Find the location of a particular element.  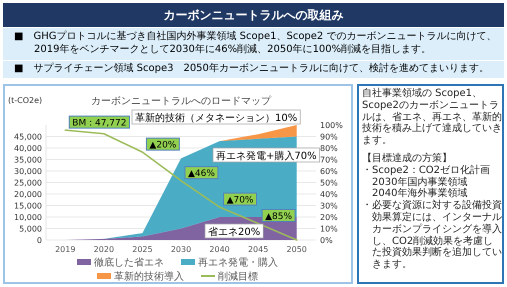

y-tick-label: 0 is located at coordinates (39, 240).